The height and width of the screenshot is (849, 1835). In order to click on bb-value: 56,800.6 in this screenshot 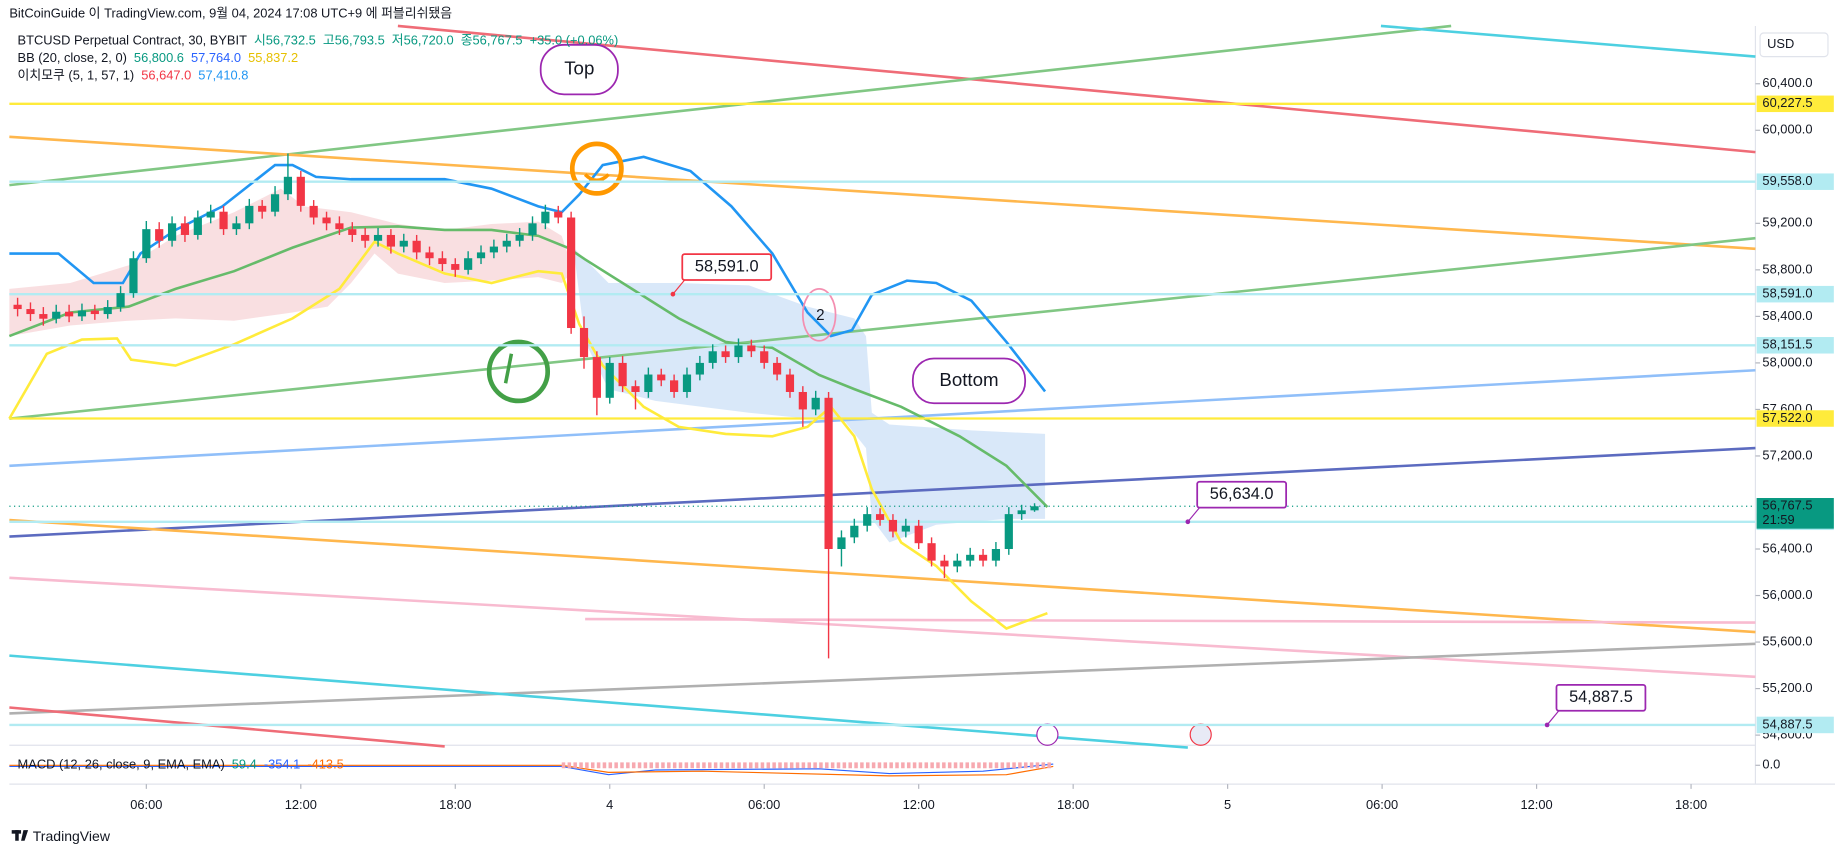, I will do `click(159, 57)`.